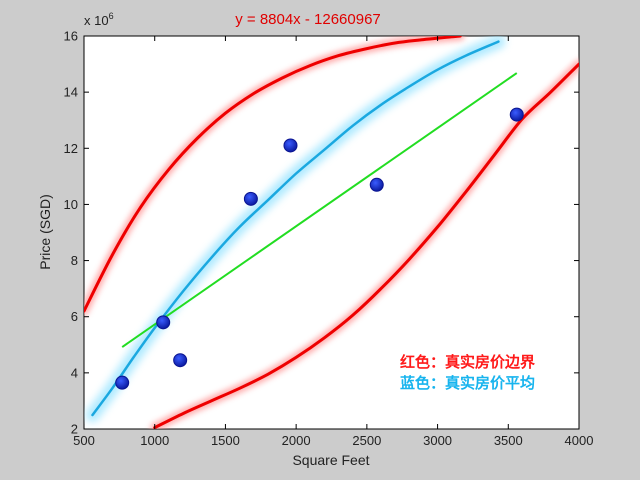  I want to click on legend-red-label: 红色：真实房价边界, so click(467, 362).